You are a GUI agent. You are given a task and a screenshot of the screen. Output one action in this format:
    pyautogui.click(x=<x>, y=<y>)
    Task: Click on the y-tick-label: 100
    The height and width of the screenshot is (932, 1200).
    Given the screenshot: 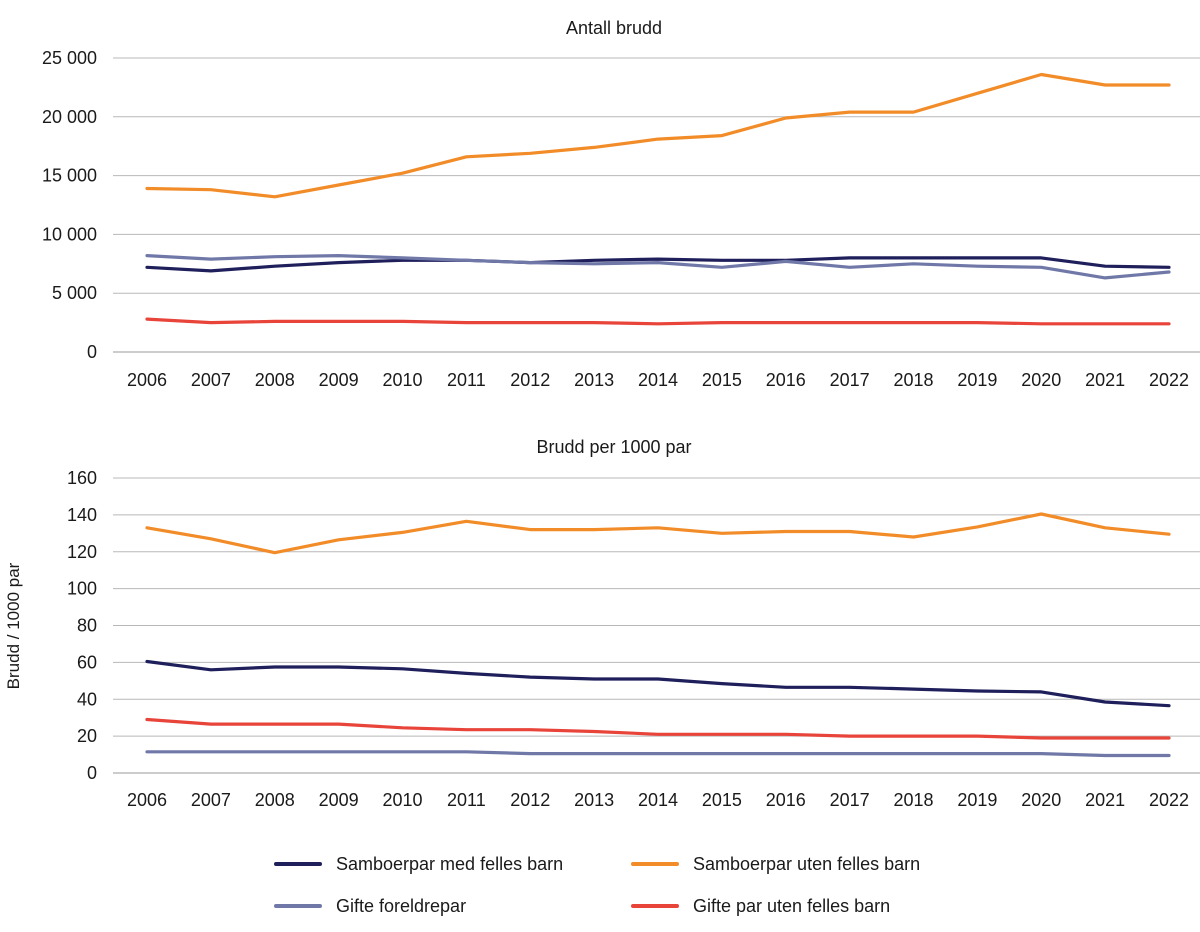 What is the action you would take?
    pyautogui.click(x=82, y=589)
    